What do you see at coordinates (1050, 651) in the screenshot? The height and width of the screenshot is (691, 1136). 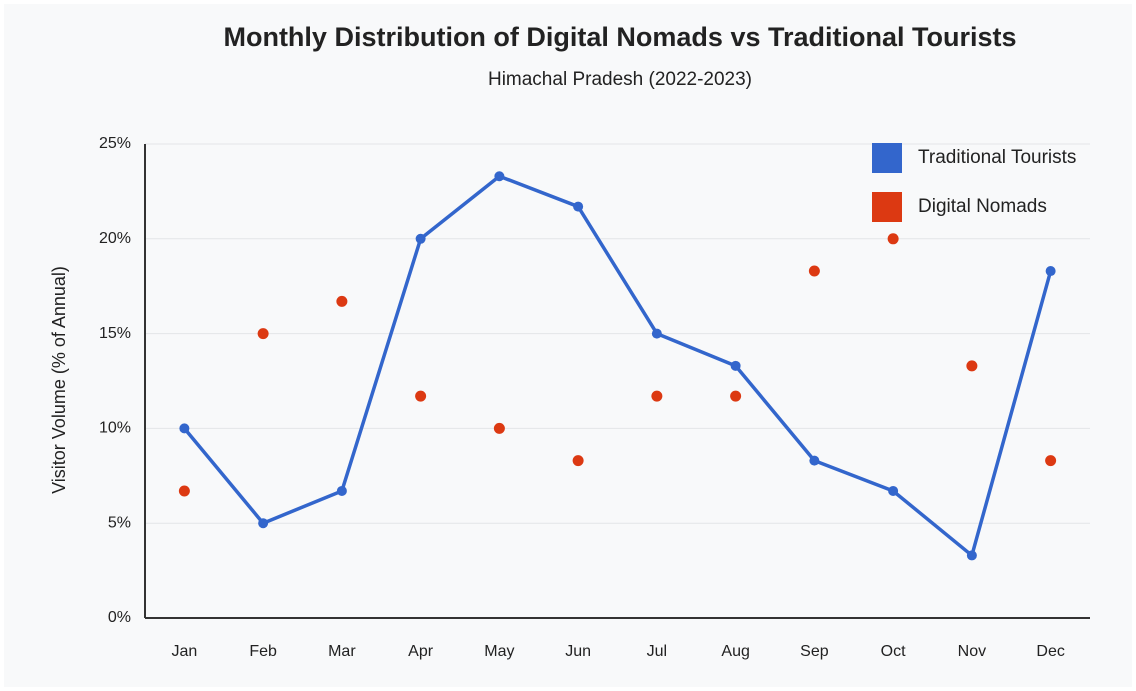 I see `x-tick-label: Dec` at bounding box center [1050, 651].